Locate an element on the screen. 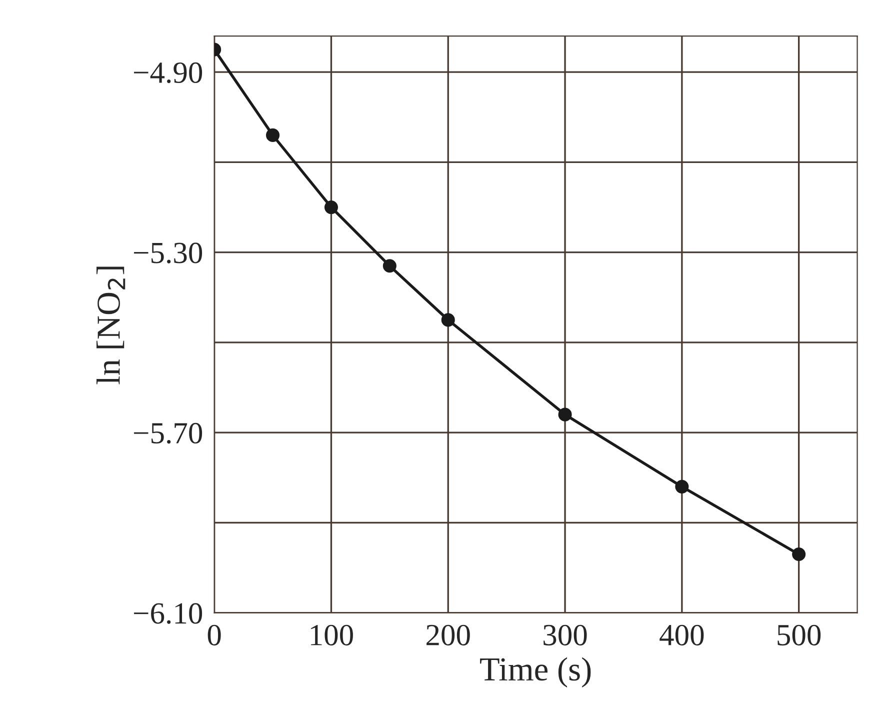 The image size is (893, 721). y-tick-label: −5.30 is located at coordinates (168, 253).